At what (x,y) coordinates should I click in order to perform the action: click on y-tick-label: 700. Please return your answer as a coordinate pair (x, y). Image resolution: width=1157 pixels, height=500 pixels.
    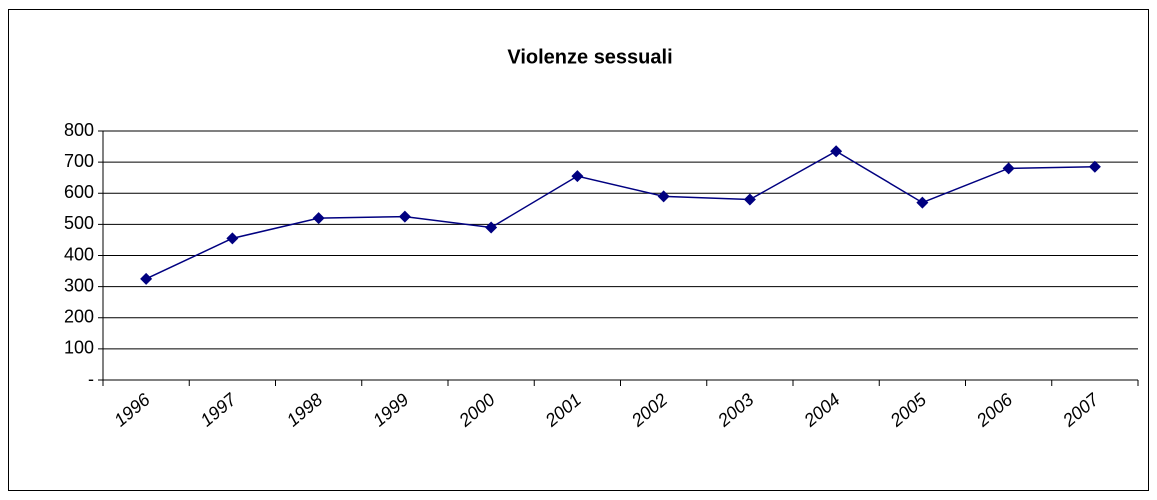
    Looking at the image, I should click on (79, 161).